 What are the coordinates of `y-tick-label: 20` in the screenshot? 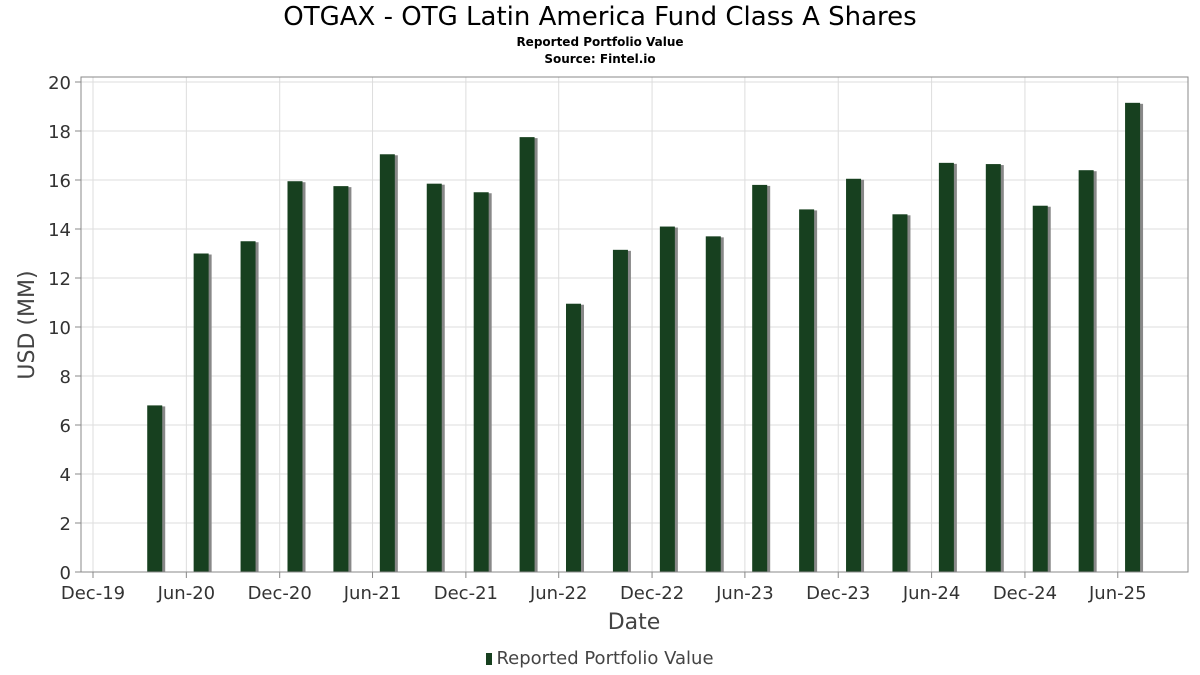 It's located at (59, 83).